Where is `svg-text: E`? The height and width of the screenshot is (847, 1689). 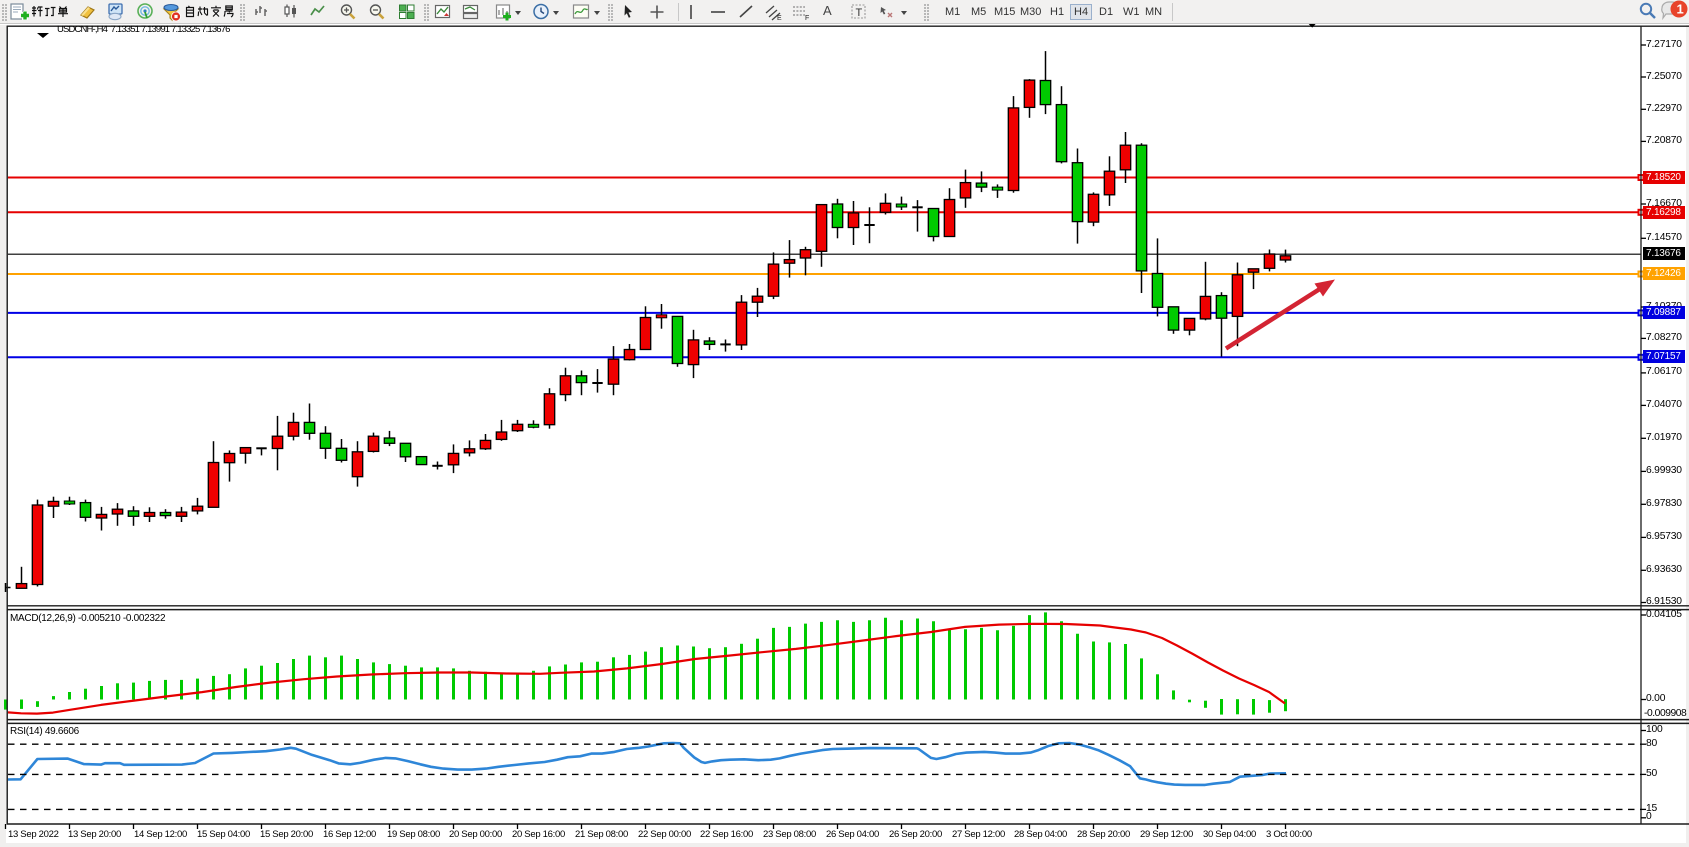 svg-text: E is located at coordinates (779, 18).